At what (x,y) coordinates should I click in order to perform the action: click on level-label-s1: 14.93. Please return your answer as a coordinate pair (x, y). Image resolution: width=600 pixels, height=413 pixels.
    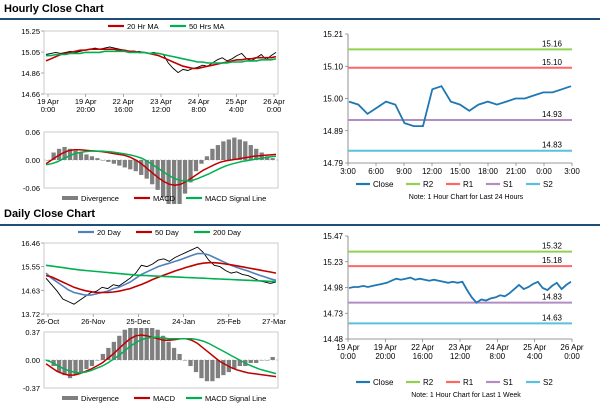
    Looking at the image, I should click on (552, 114).